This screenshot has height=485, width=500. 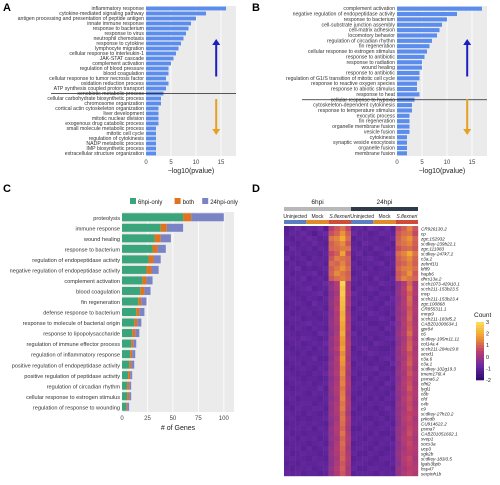 I want to click on panel-d-gene-label: si:dkey-195m11.11, so click(x=440, y=338).